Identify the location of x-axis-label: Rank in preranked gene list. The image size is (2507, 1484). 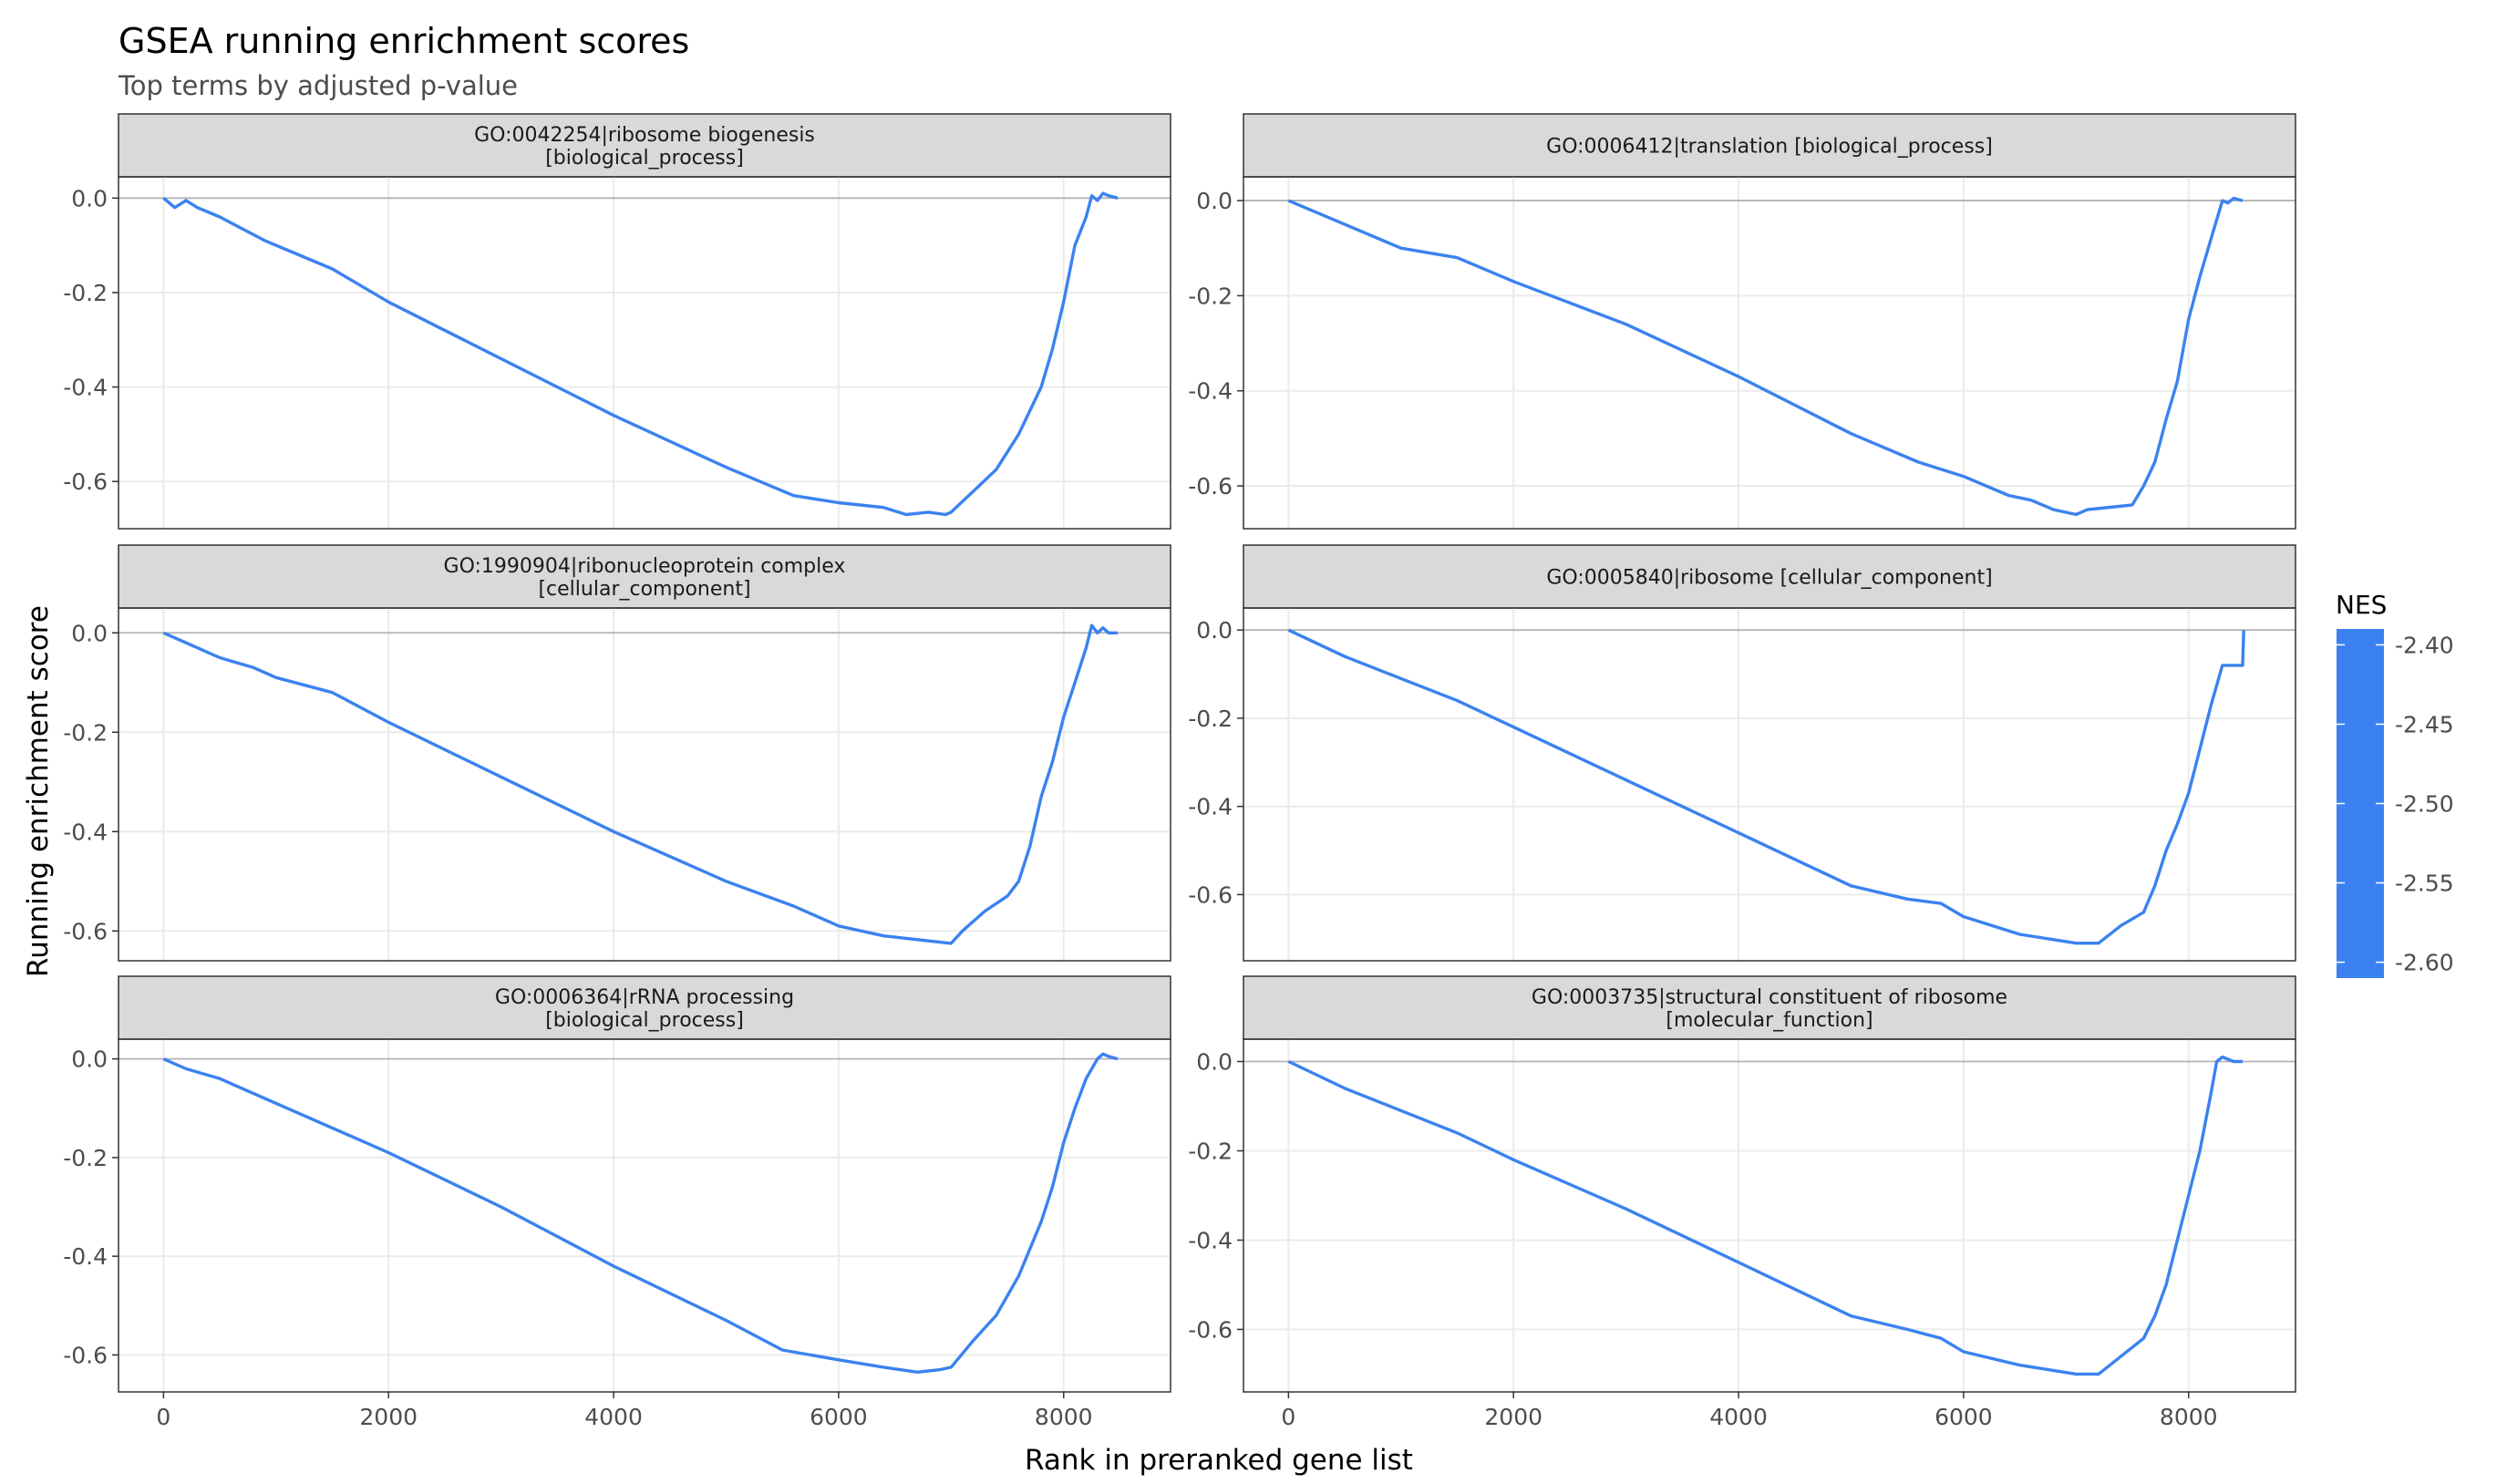
(1219, 1460).